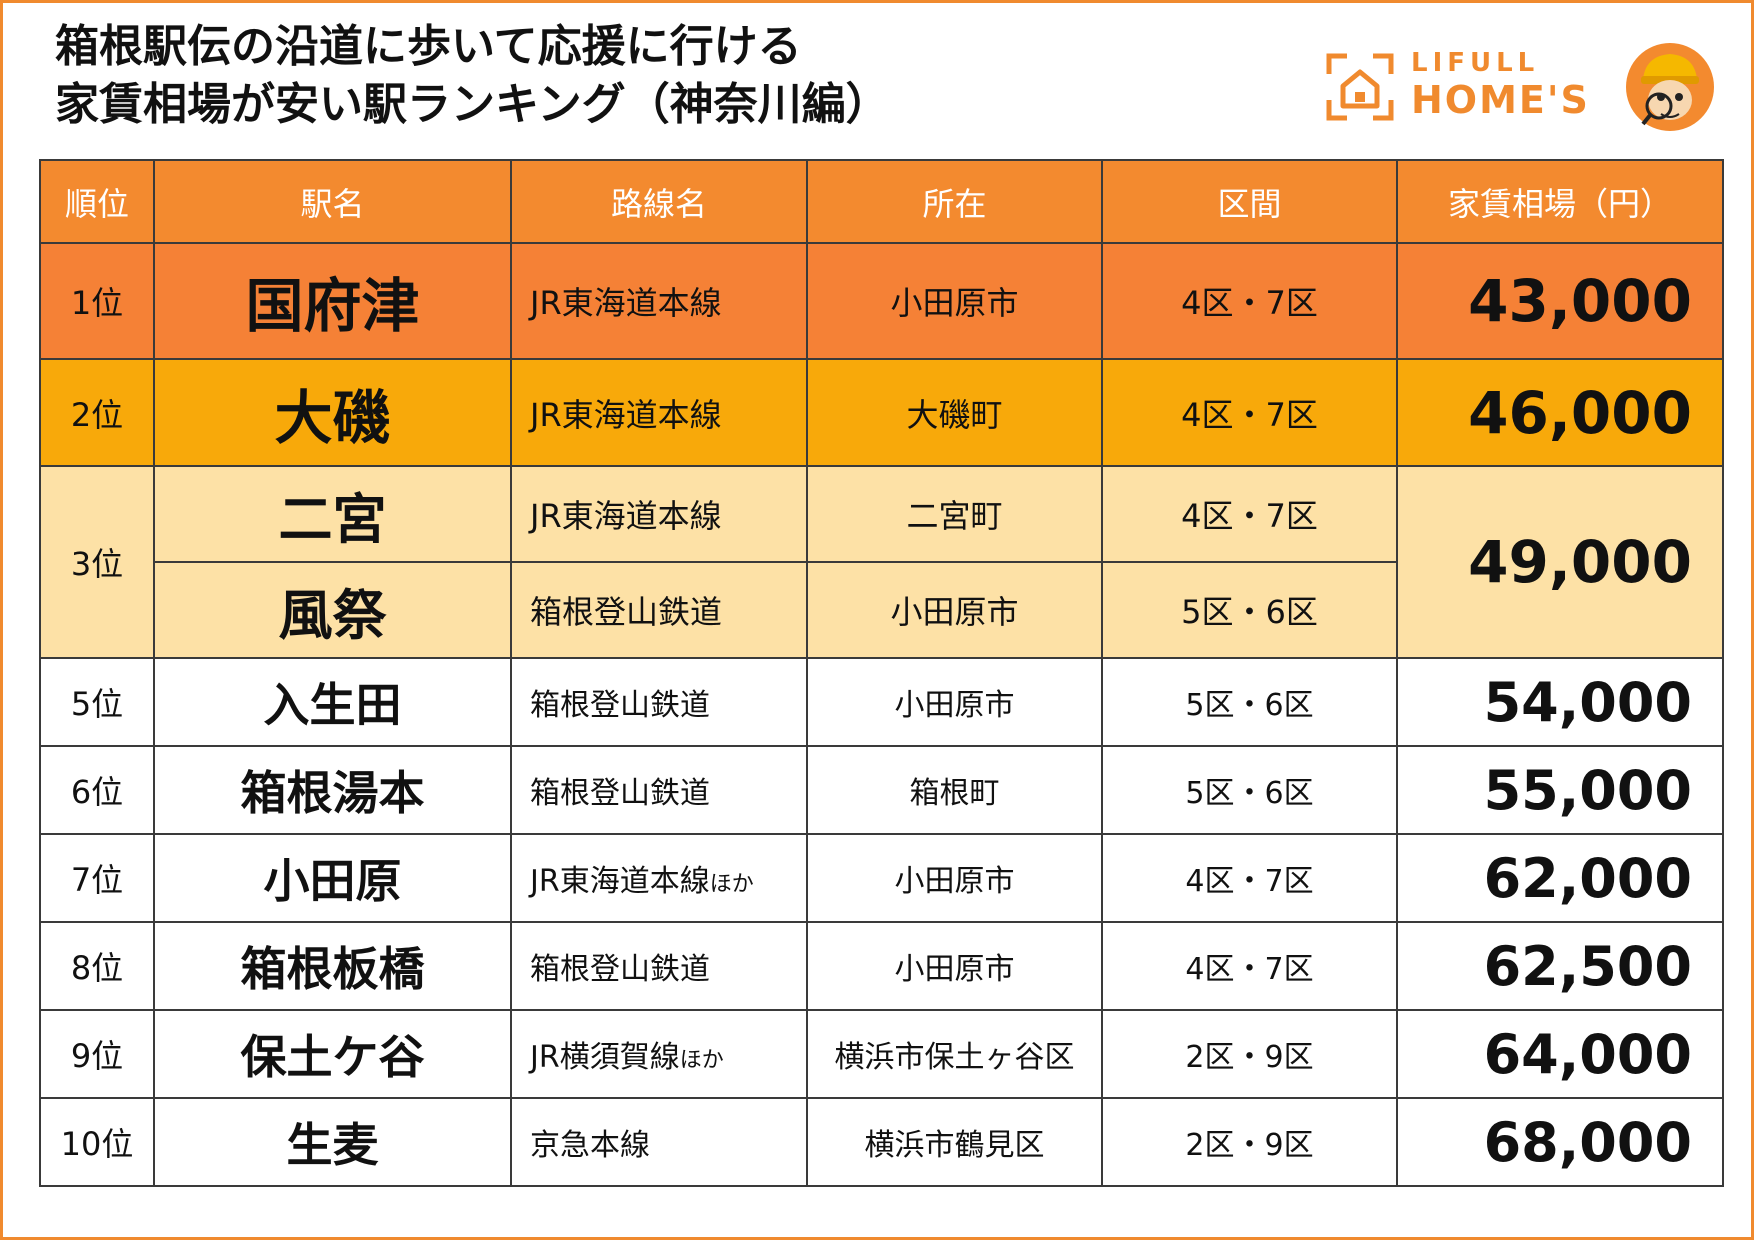 This screenshot has height=1240, width=1754. Describe the element at coordinates (1560, 966) in the screenshot. I see `rent-cell: 62,500` at that location.